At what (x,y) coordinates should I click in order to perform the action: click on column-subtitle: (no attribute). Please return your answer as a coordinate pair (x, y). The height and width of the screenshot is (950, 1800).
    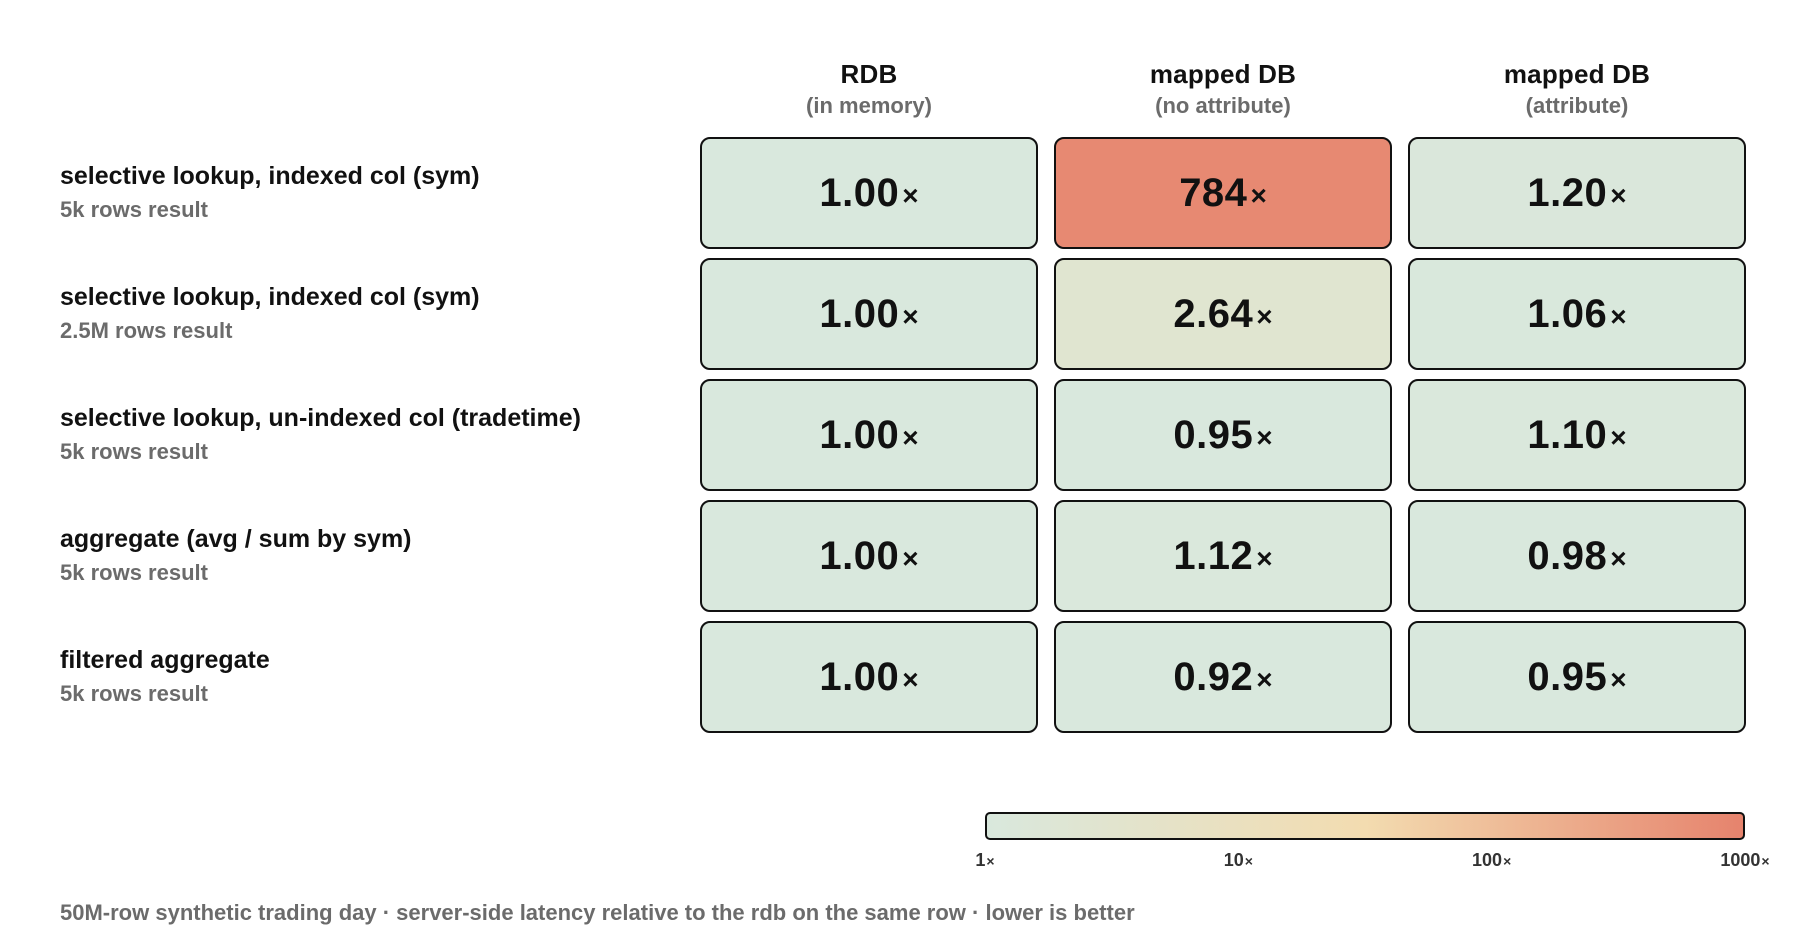
    Looking at the image, I should click on (1223, 105).